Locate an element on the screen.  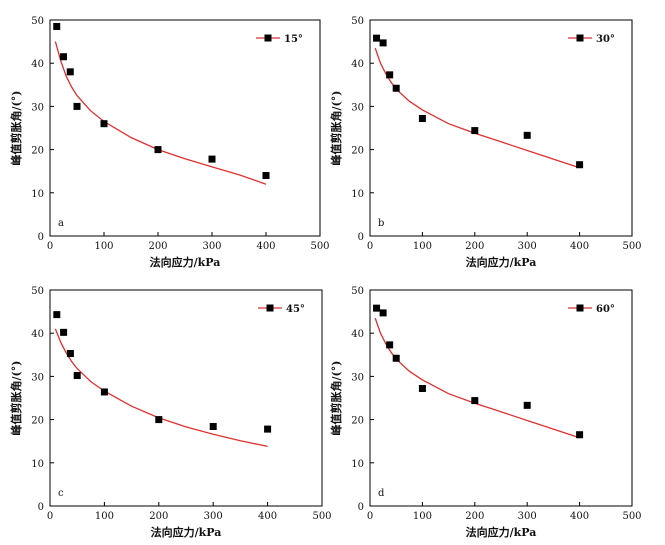
legend-label: 15° is located at coordinates (293, 39).